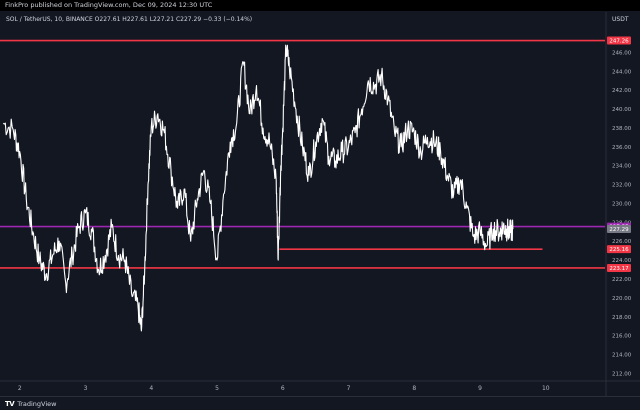 The image size is (640, 410). Describe the element at coordinates (10, 404) in the screenshot. I see `tradingview-logo-icon: TV` at that location.